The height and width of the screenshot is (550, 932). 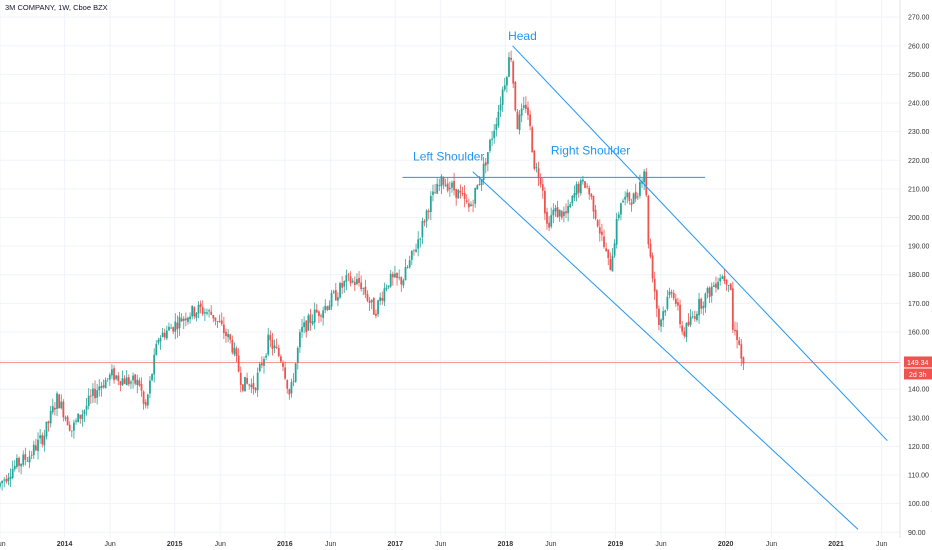 I want to click on countdown-badge, so click(x=918, y=374).